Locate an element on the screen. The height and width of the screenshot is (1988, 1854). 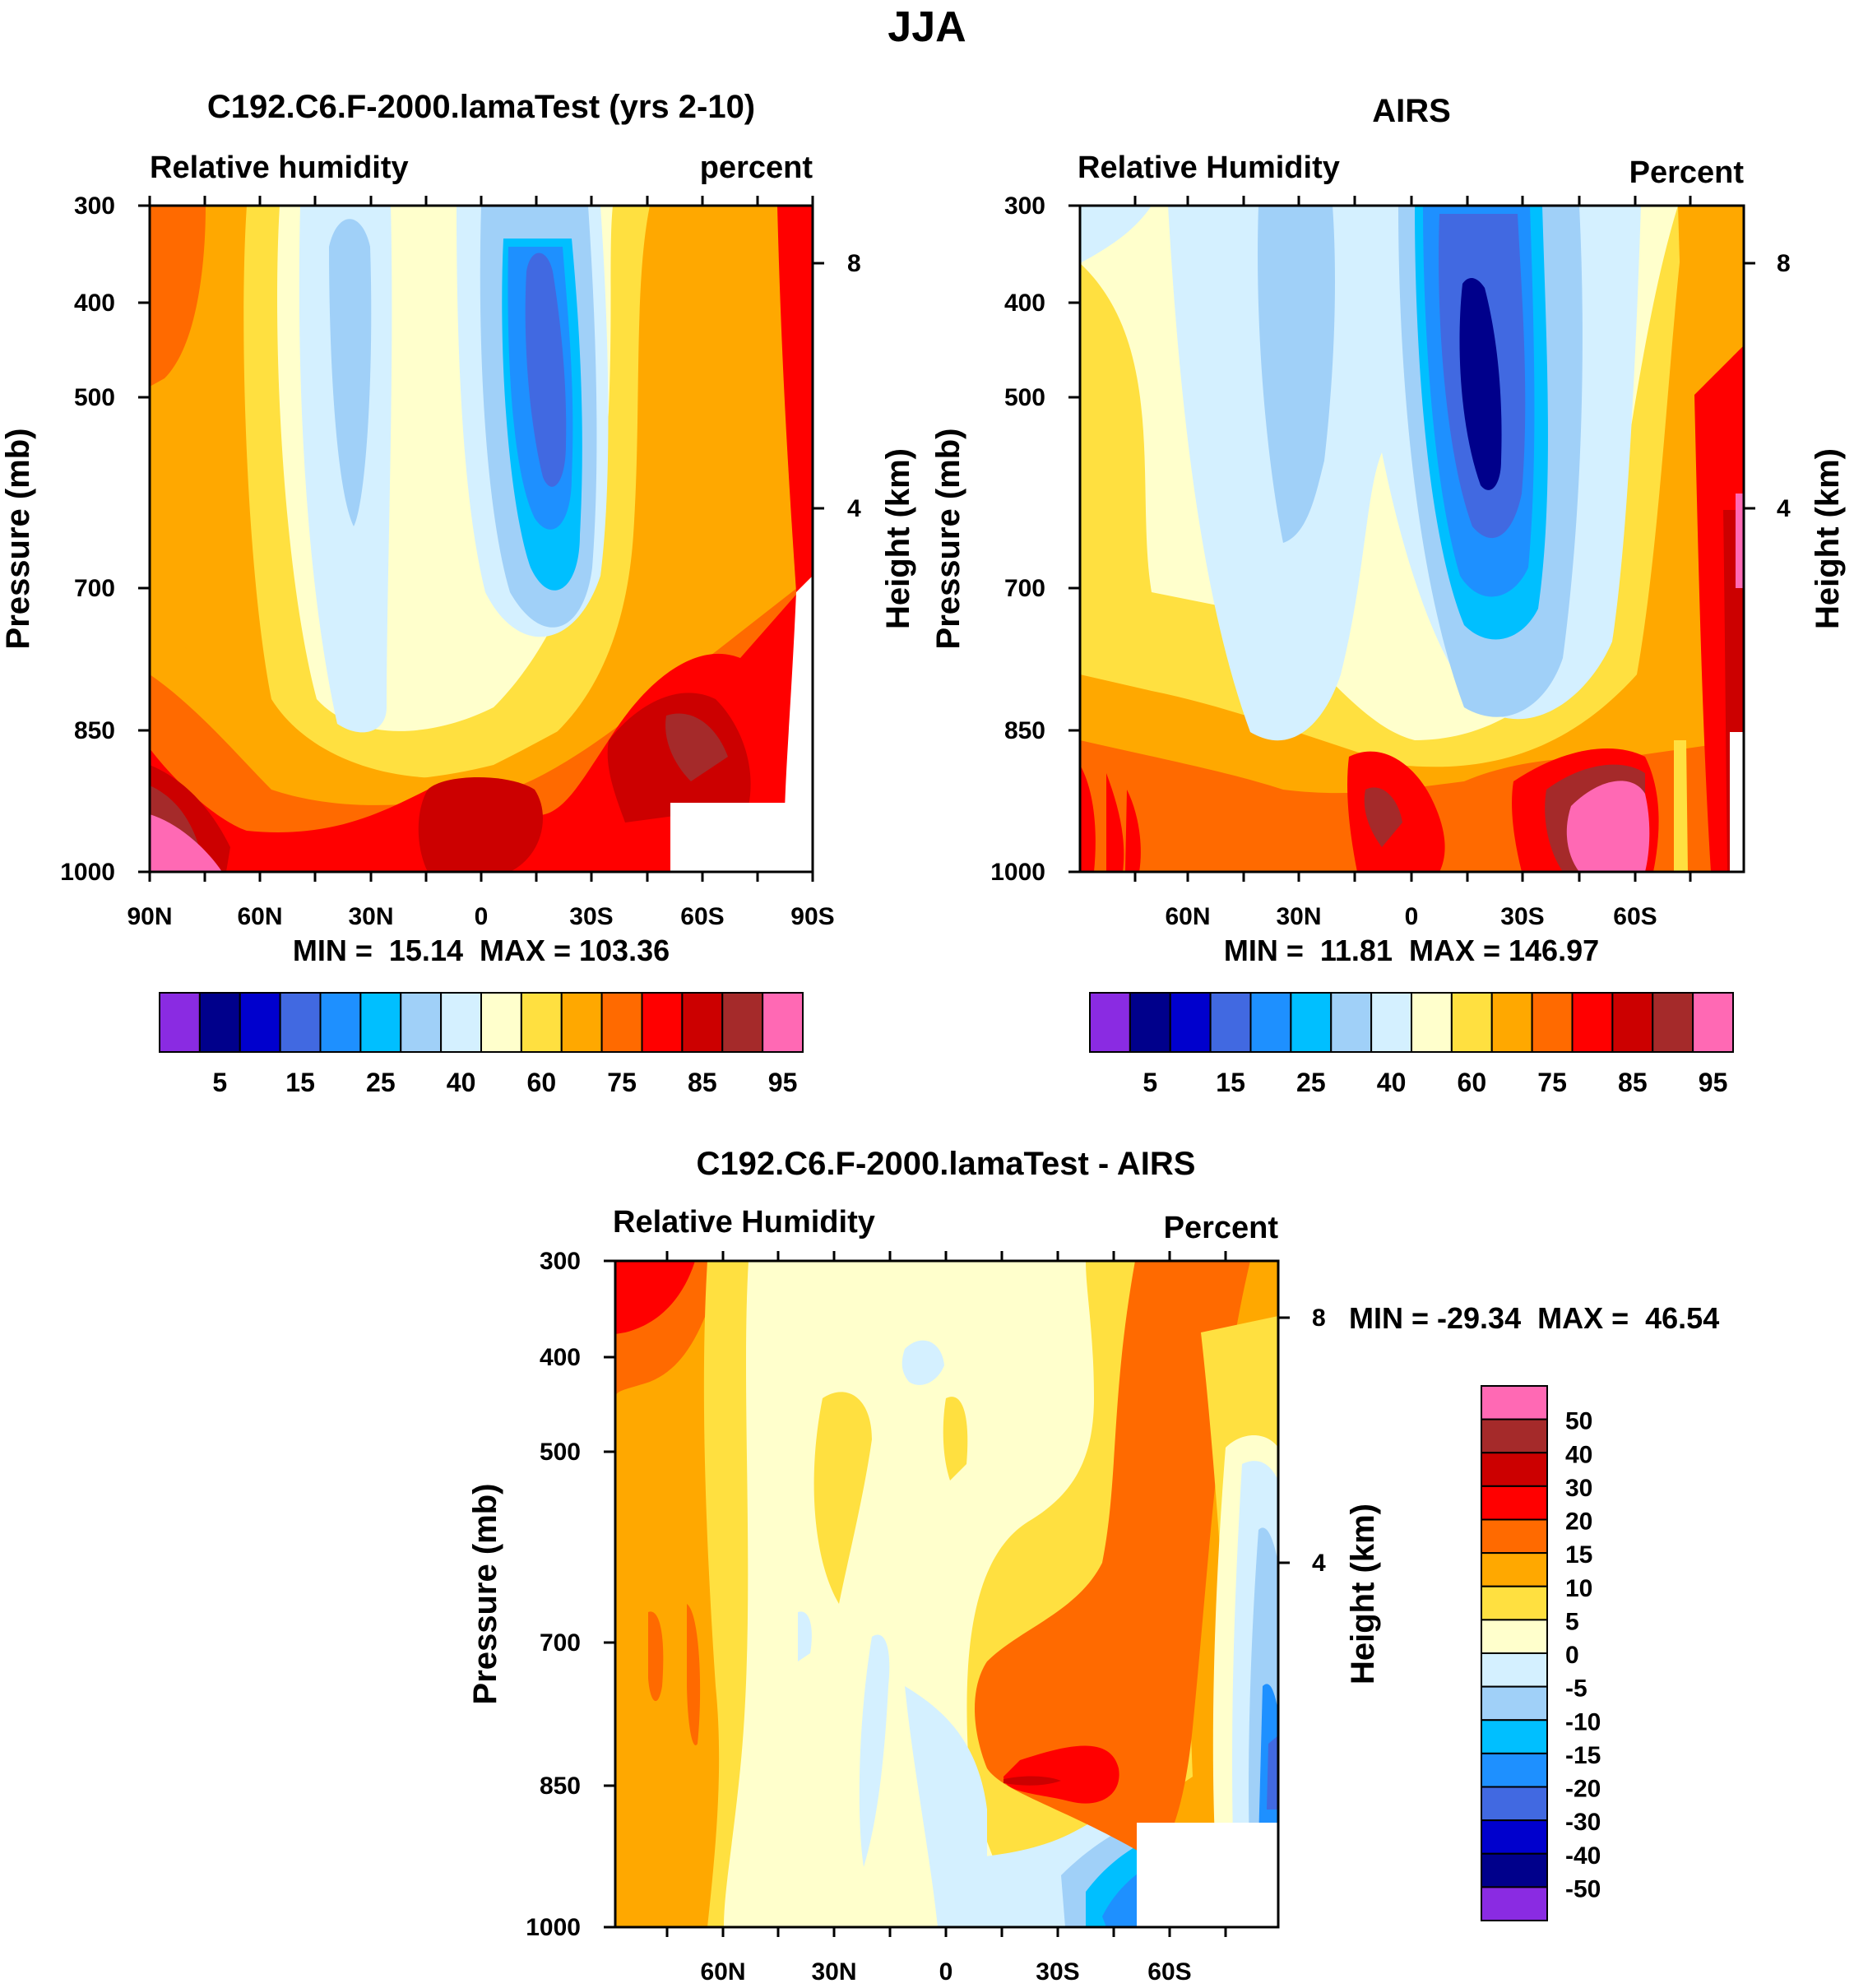
x-tick-label: 60S is located at coordinates (1635, 917).